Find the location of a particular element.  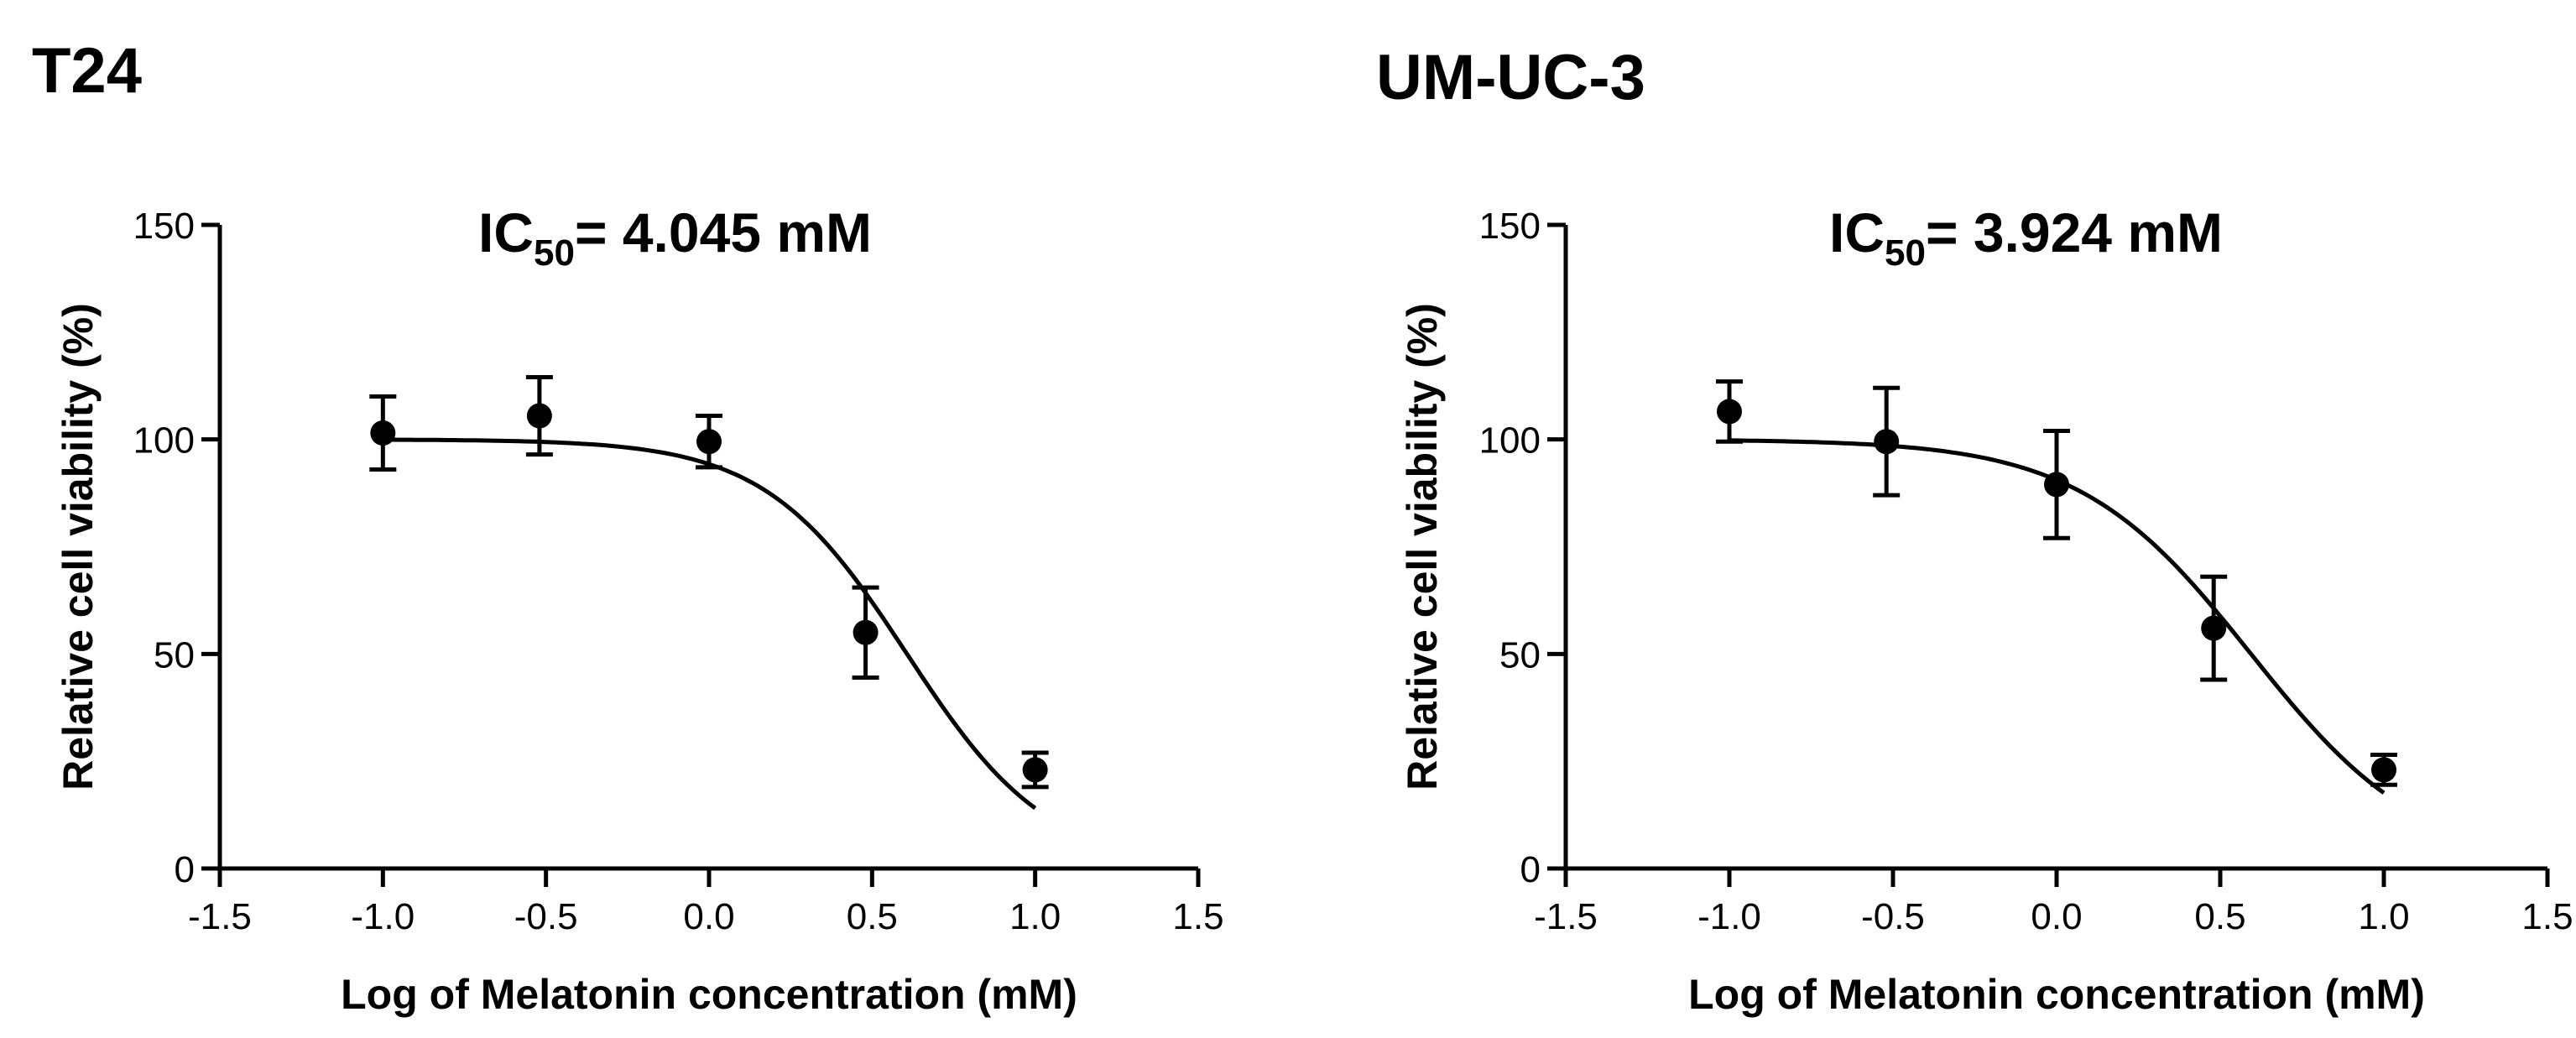

ic50-annotation: IC50= 4.045 mM is located at coordinates (675, 237).